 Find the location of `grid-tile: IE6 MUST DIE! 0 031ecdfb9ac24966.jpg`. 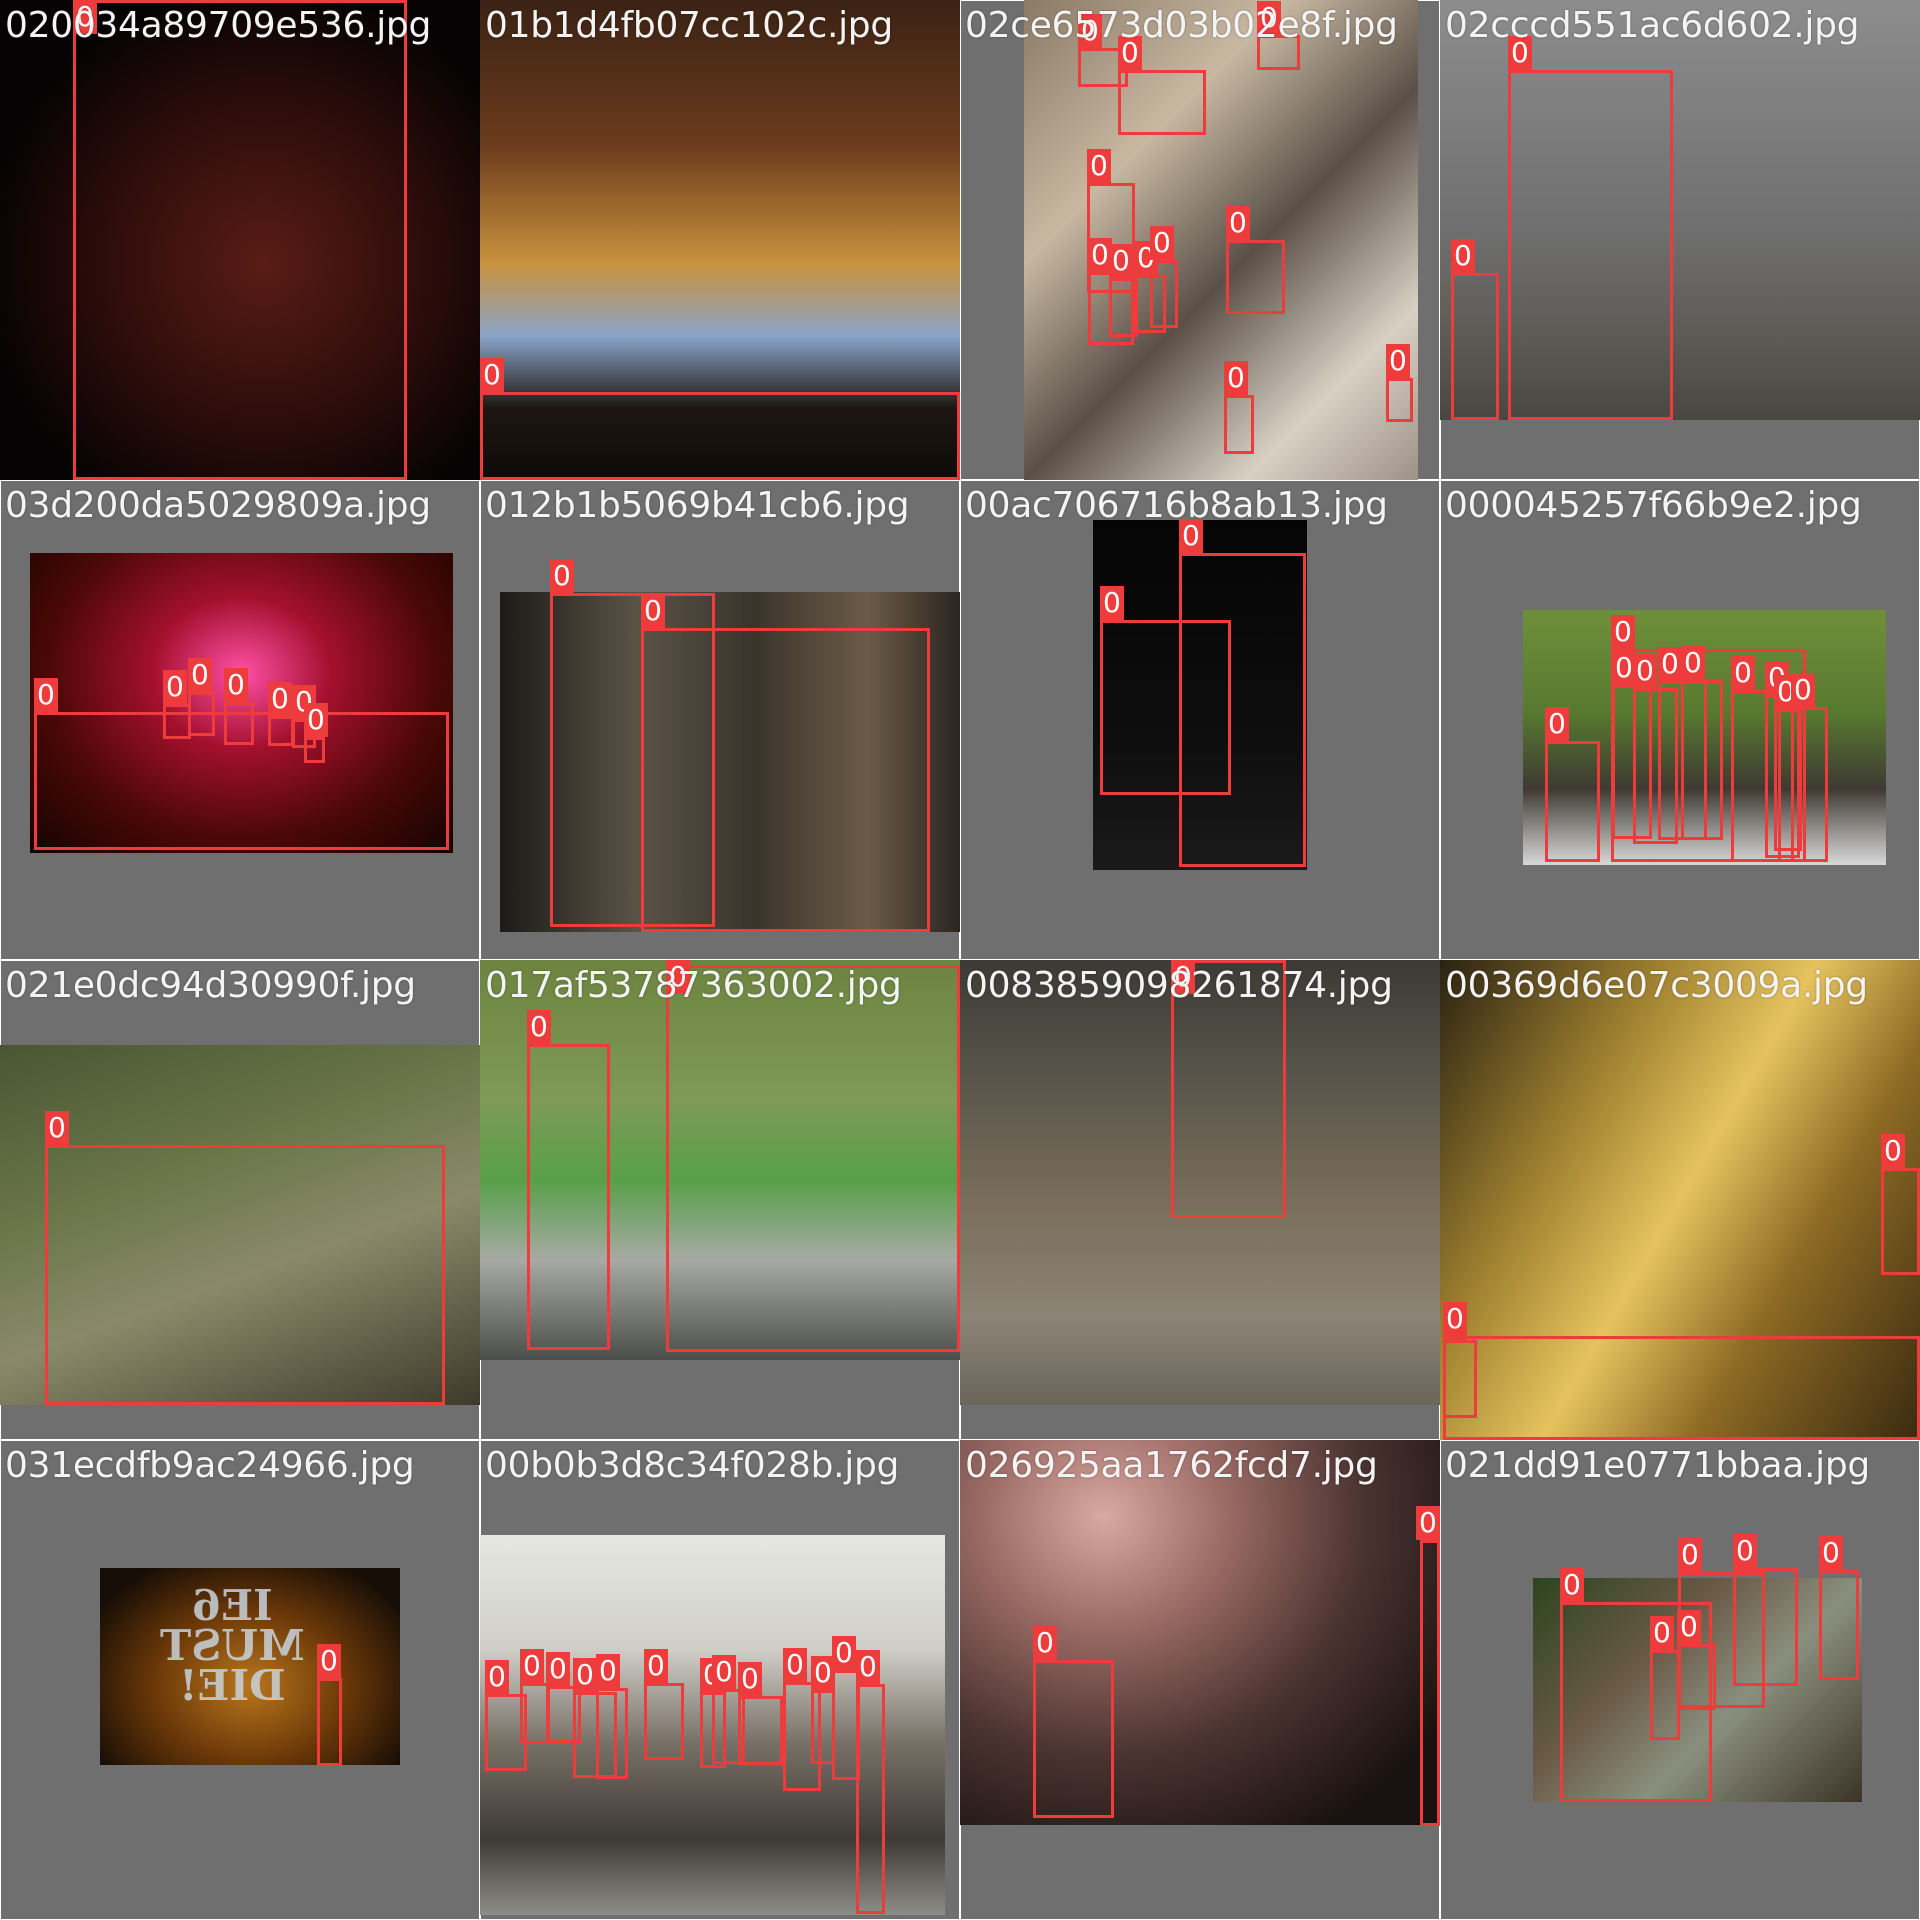

grid-tile: IE6 MUST DIE! 0 031ecdfb9ac24966.jpg is located at coordinates (240, 1680).